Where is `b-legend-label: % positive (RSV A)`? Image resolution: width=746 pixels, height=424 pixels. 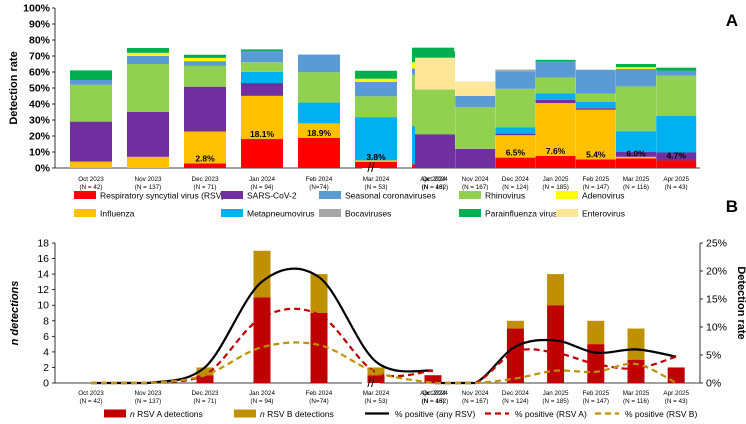
b-legend-label: % positive (RSV A) is located at coordinates (551, 414).